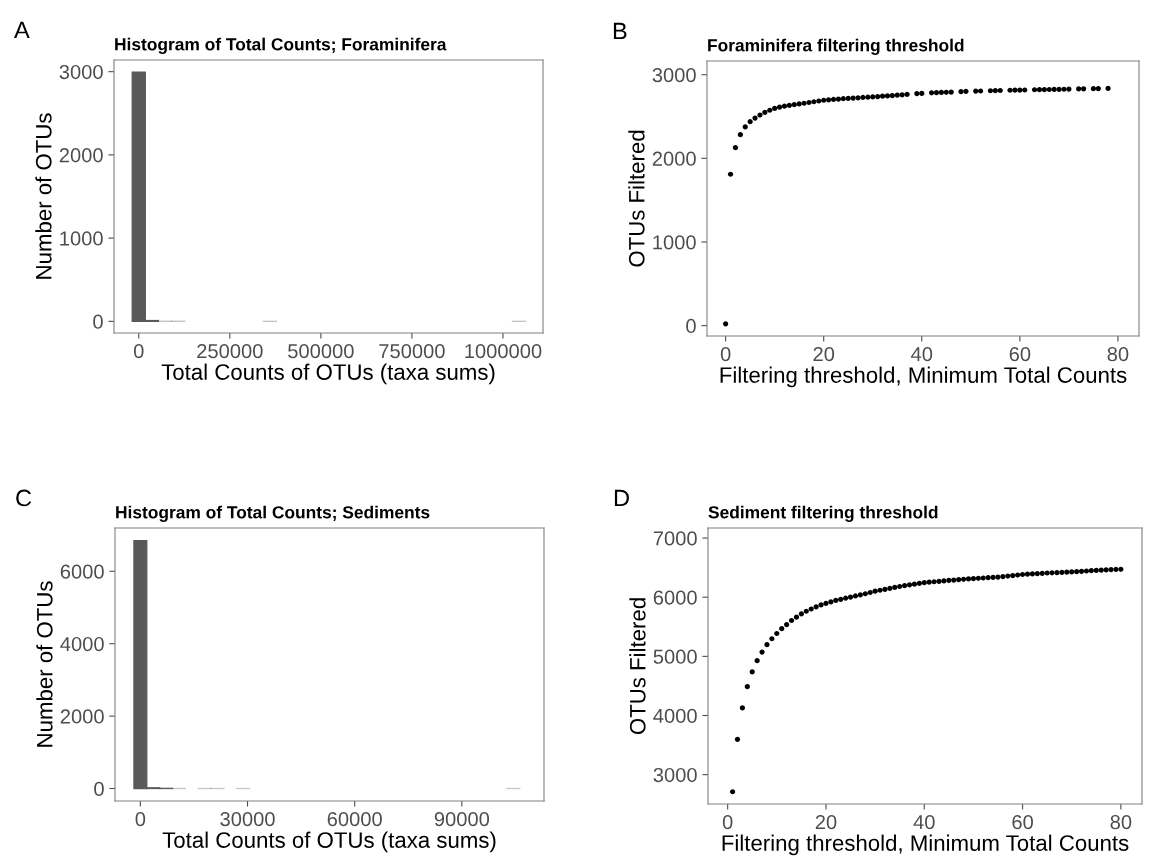  Describe the element at coordinates (281, 45) in the screenshot. I see `chart-title: Histogram of Total Counts; Foraminifera` at that location.